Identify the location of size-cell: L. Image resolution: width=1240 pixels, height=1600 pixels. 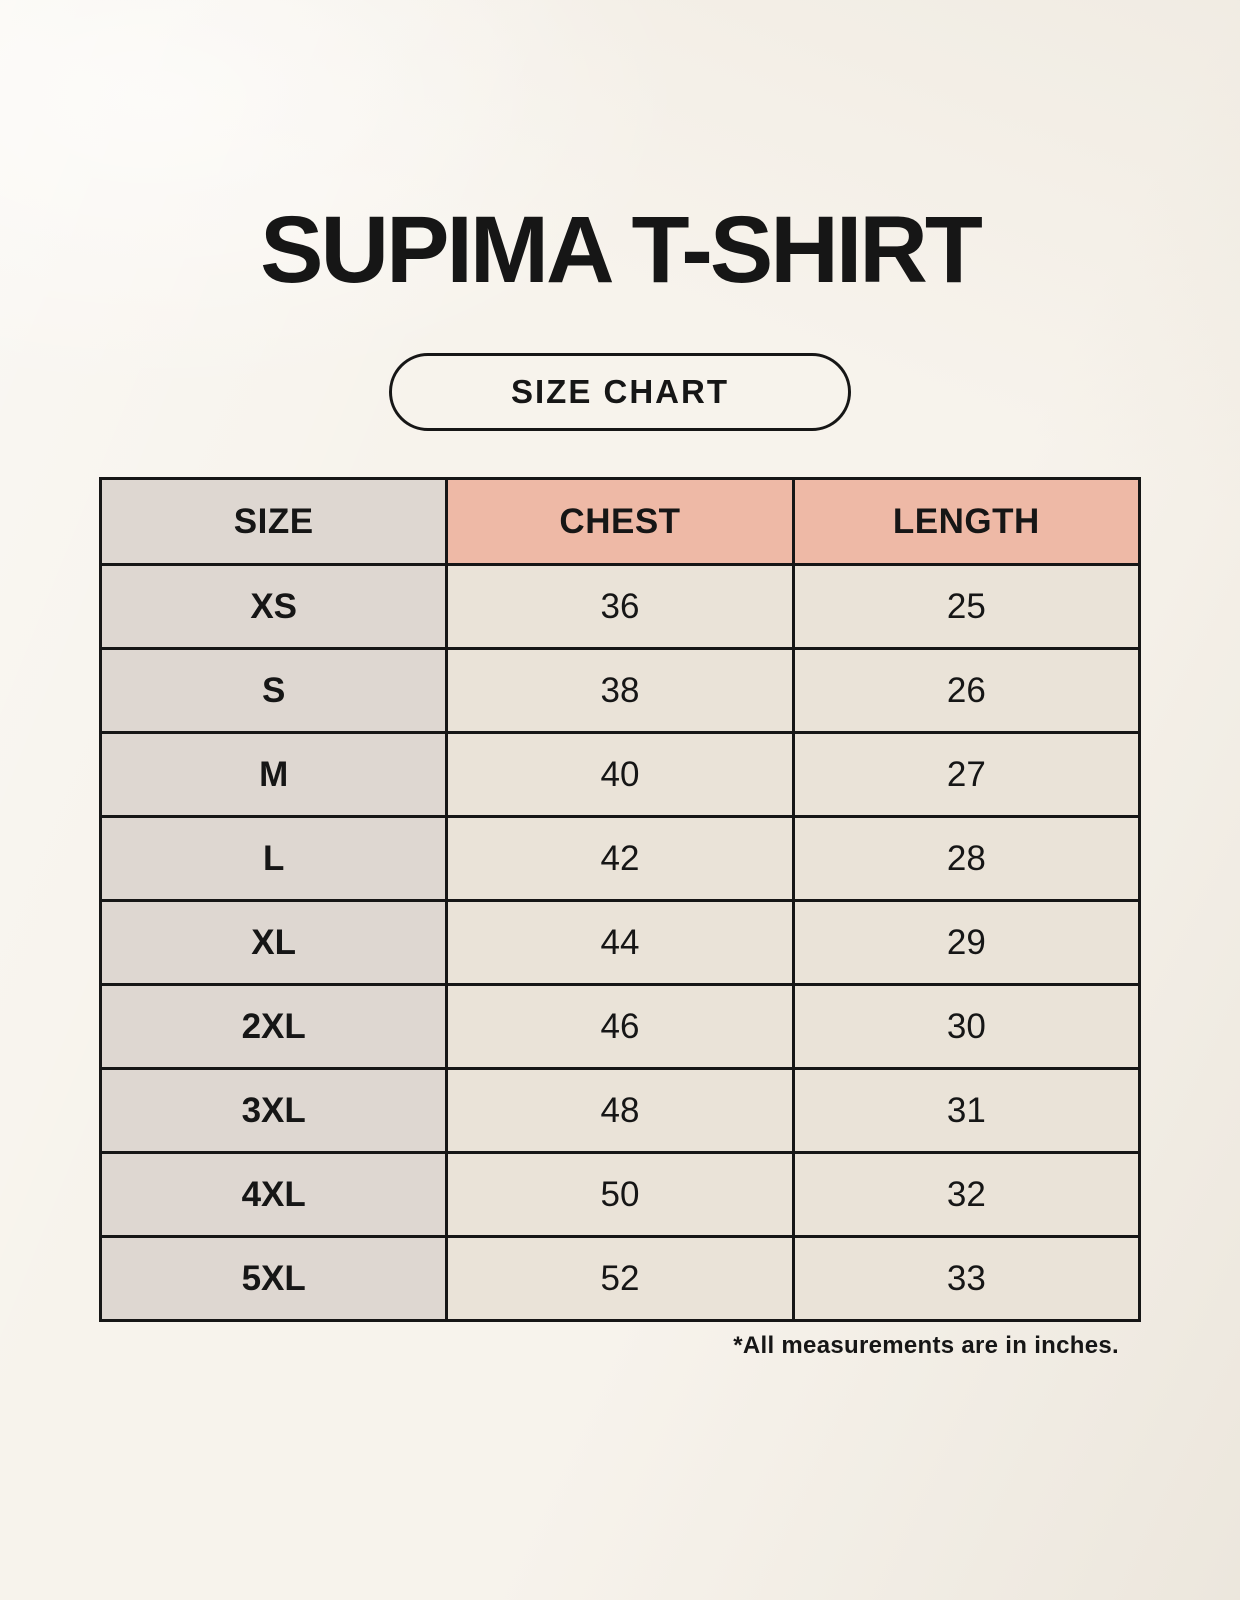
(273, 859).